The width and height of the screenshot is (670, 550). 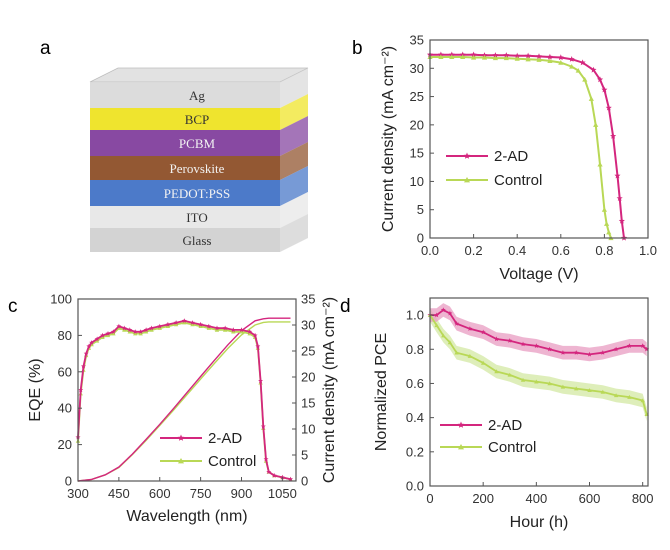 What do you see at coordinates (184, 399) in the screenshot?
I see `eqe-series-line-2ad-right` at bounding box center [184, 399].